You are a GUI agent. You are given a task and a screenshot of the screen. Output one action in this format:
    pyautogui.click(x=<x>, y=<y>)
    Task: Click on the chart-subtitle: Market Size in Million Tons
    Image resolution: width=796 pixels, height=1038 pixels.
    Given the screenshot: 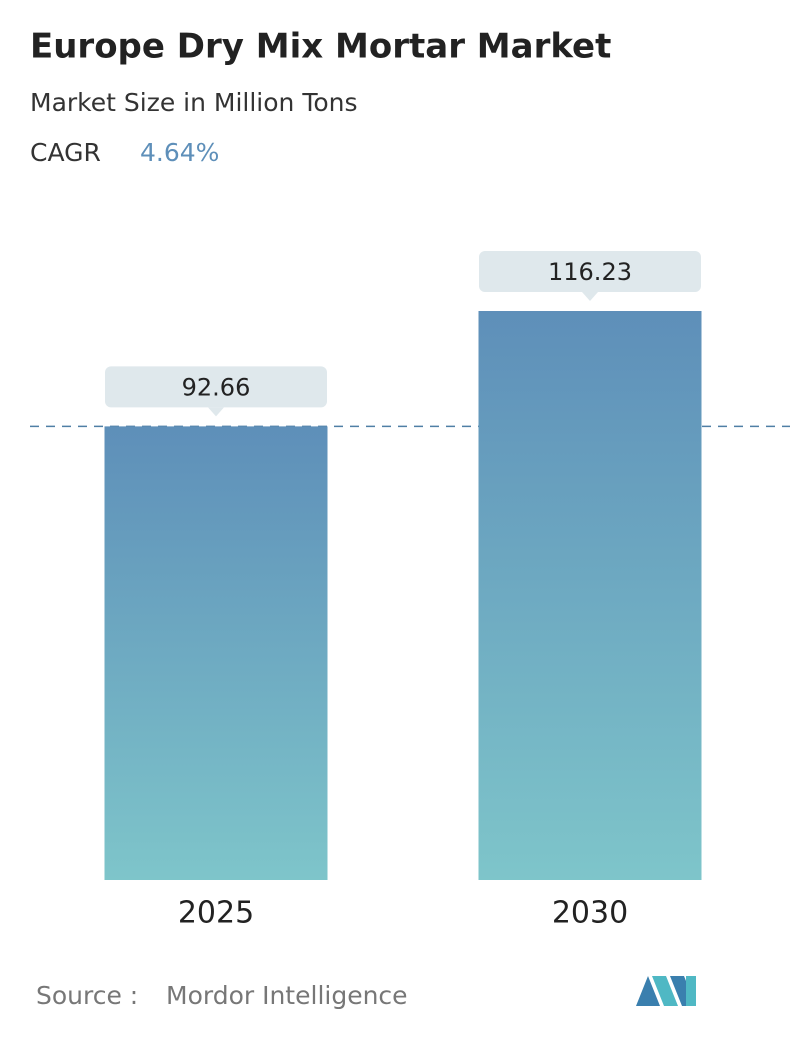 What is the action you would take?
    pyautogui.click(x=194, y=102)
    